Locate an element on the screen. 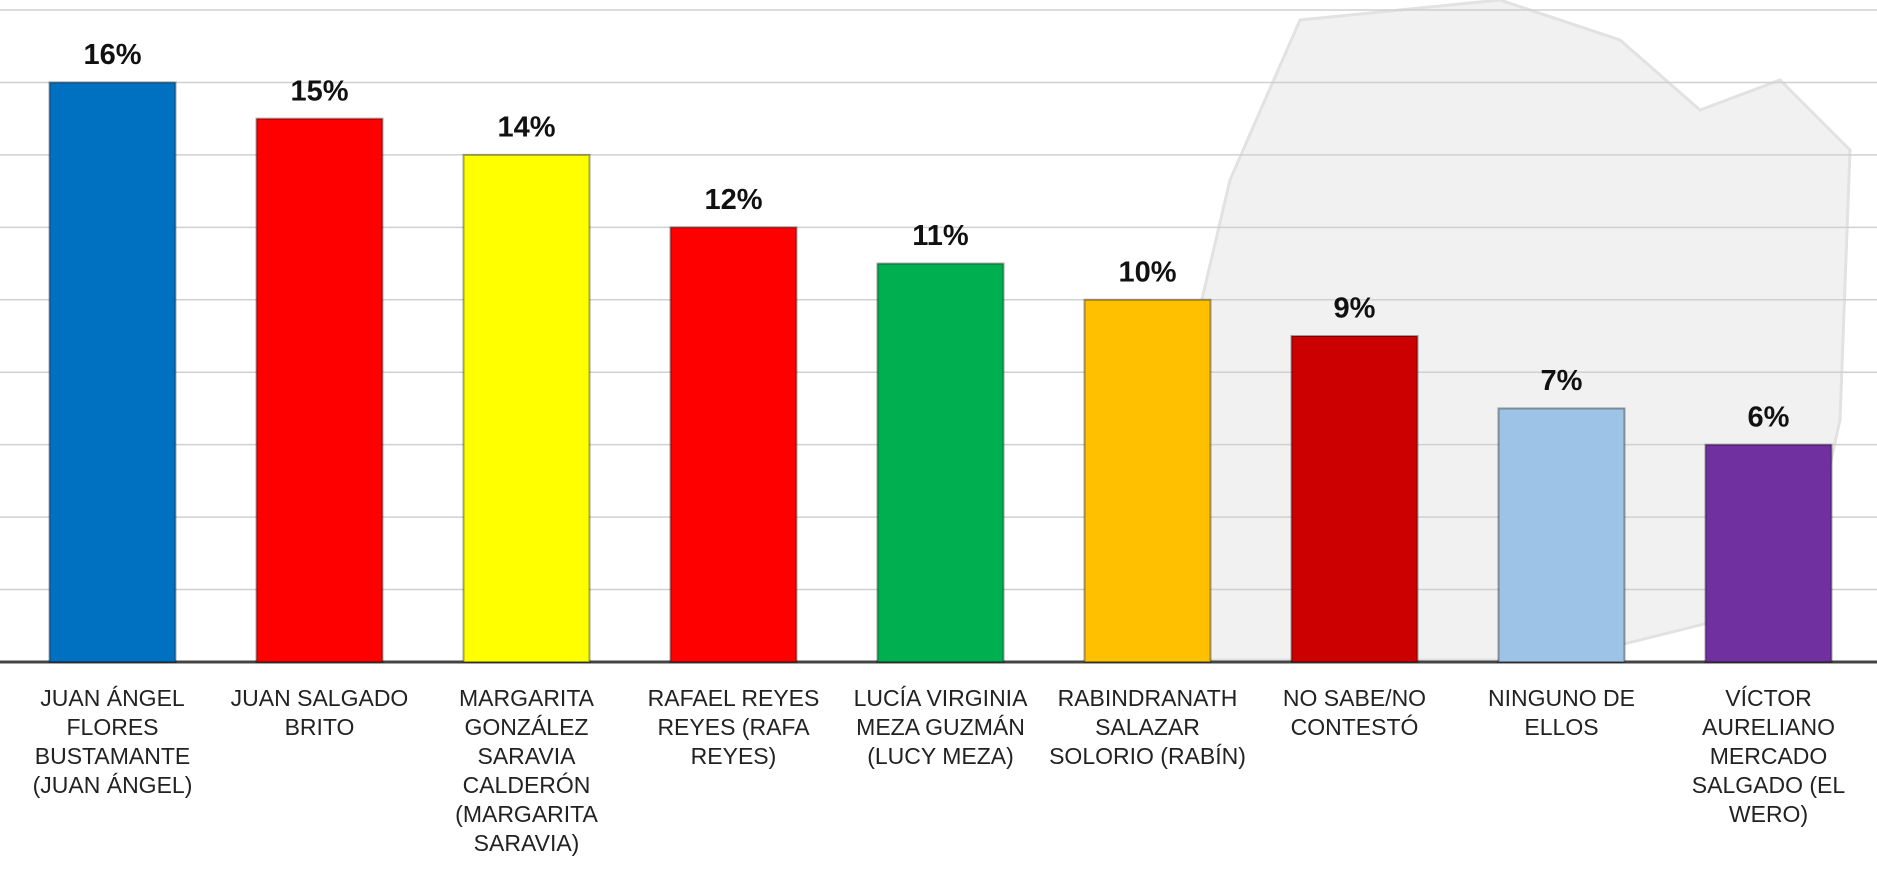 Image resolution: width=1877 pixels, height=893 pixels. value-label: 9% is located at coordinates (1355, 309).